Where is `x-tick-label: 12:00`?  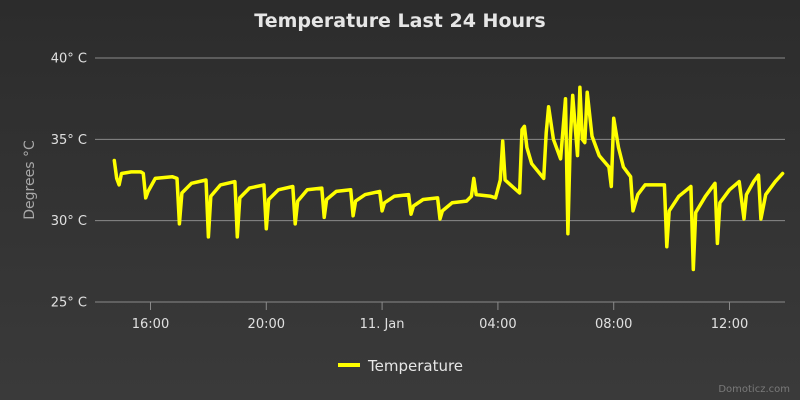 x-tick-label: 12:00 is located at coordinates (729, 324).